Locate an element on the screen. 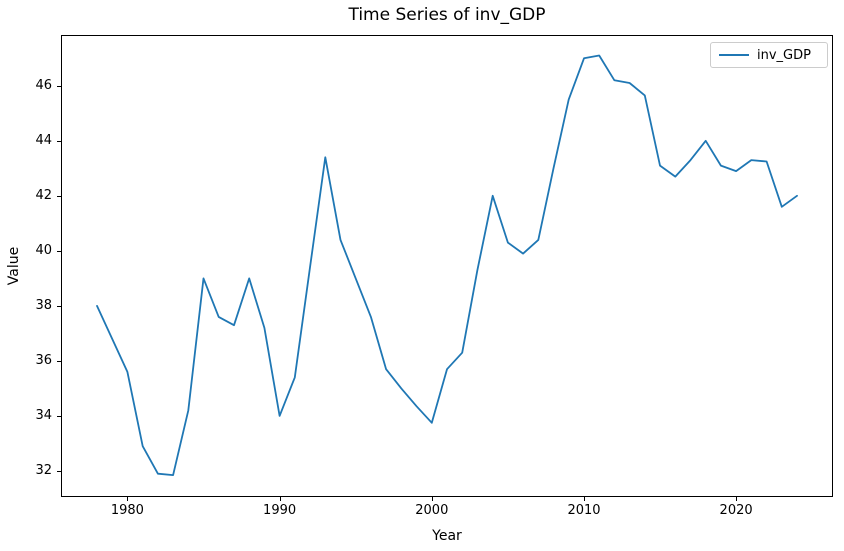  legend: inv_GDP is located at coordinates (769, 55).